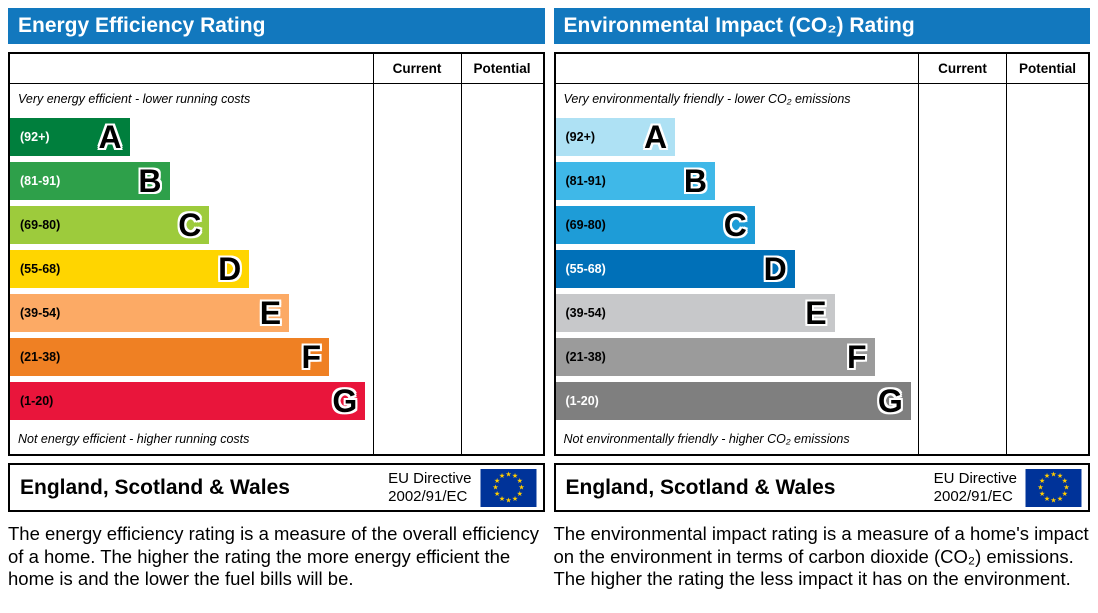  Describe the element at coordinates (821, 26) in the screenshot. I see `panel-title: Environmental Impact (CO₂) Rating` at that location.